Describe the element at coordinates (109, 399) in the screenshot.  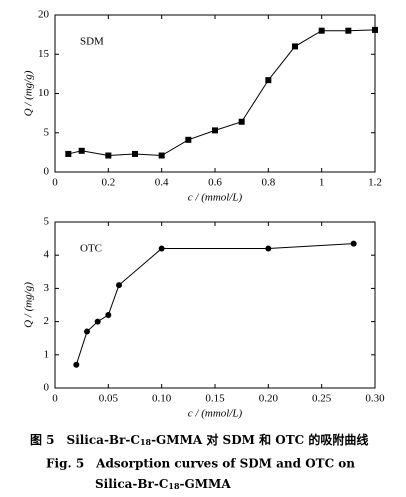
I see `x-tick-label: 0.05` at that location.